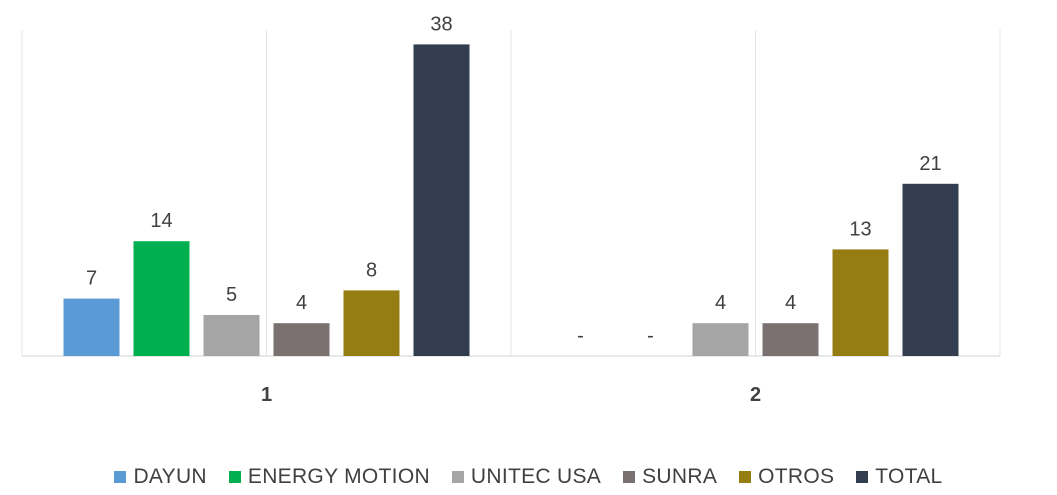 This screenshot has height=495, width=1057. What do you see at coordinates (161, 221) in the screenshot?
I see `data-label: 14` at bounding box center [161, 221].